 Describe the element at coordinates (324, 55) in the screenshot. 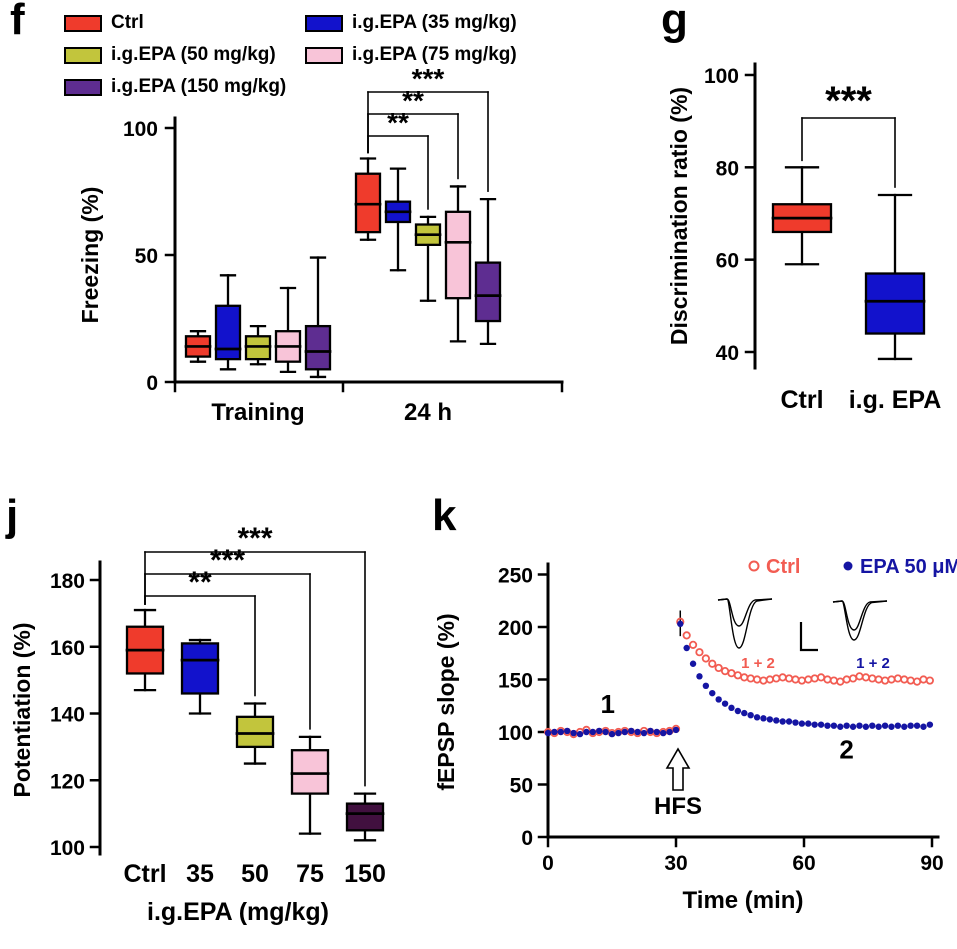

I see `legend-swatch-epa75` at that location.